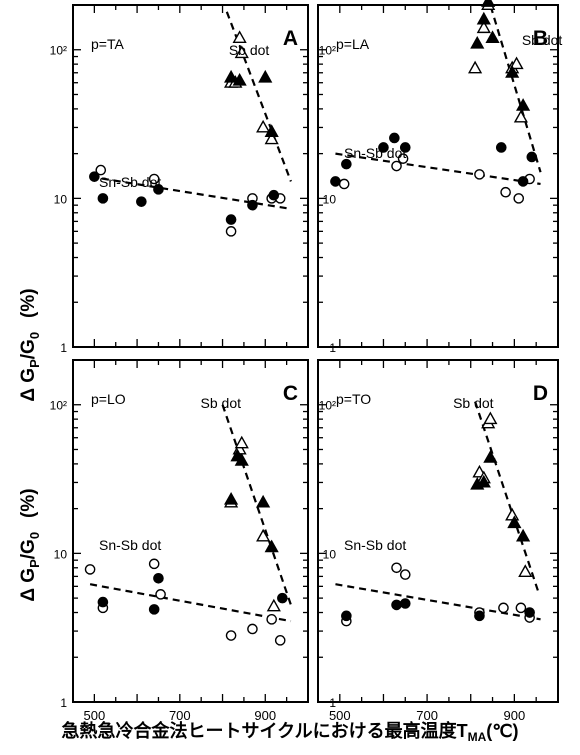  What do you see at coordinates (28, 549) in the screenshot?
I see `y-axis-label-rest-lower: /G` at bounding box center [28, 549].